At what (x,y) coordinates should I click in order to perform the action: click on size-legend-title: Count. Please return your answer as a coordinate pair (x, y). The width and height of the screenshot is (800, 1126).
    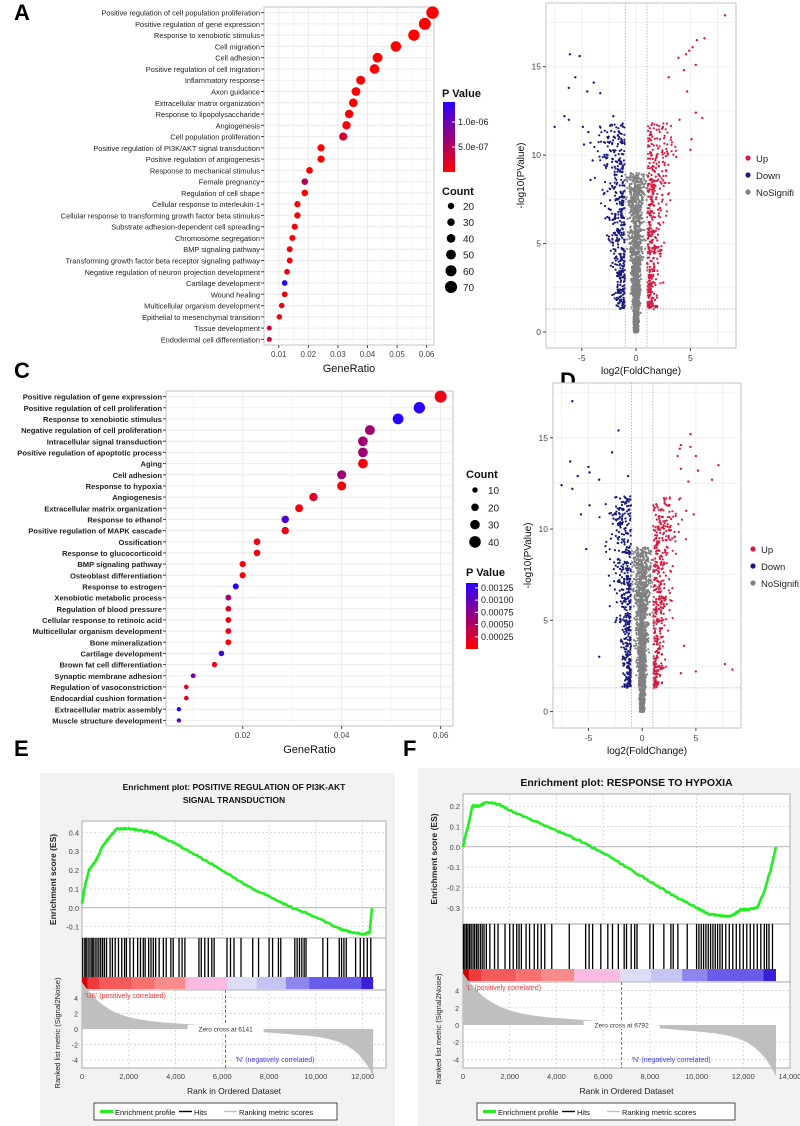
    Looking at the image, I should click on (458, 192).